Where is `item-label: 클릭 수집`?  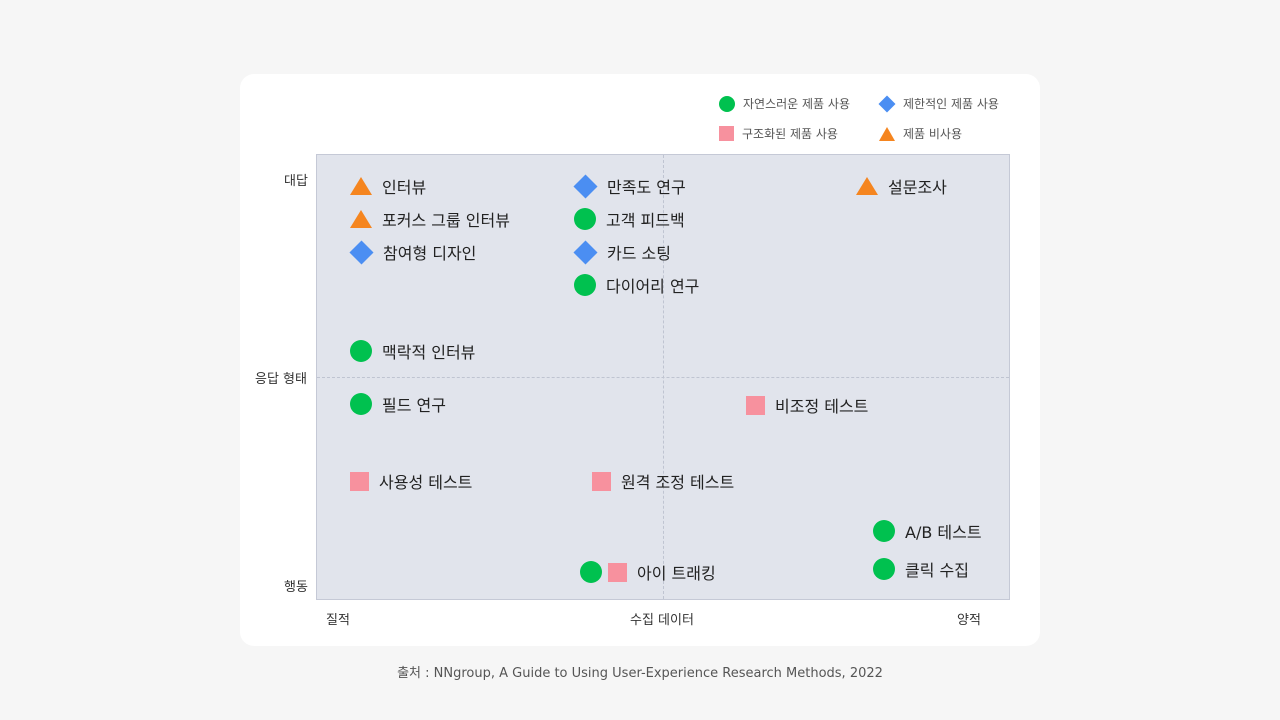 item-label: 클릭 수집 is located at coordinates (937, 570).